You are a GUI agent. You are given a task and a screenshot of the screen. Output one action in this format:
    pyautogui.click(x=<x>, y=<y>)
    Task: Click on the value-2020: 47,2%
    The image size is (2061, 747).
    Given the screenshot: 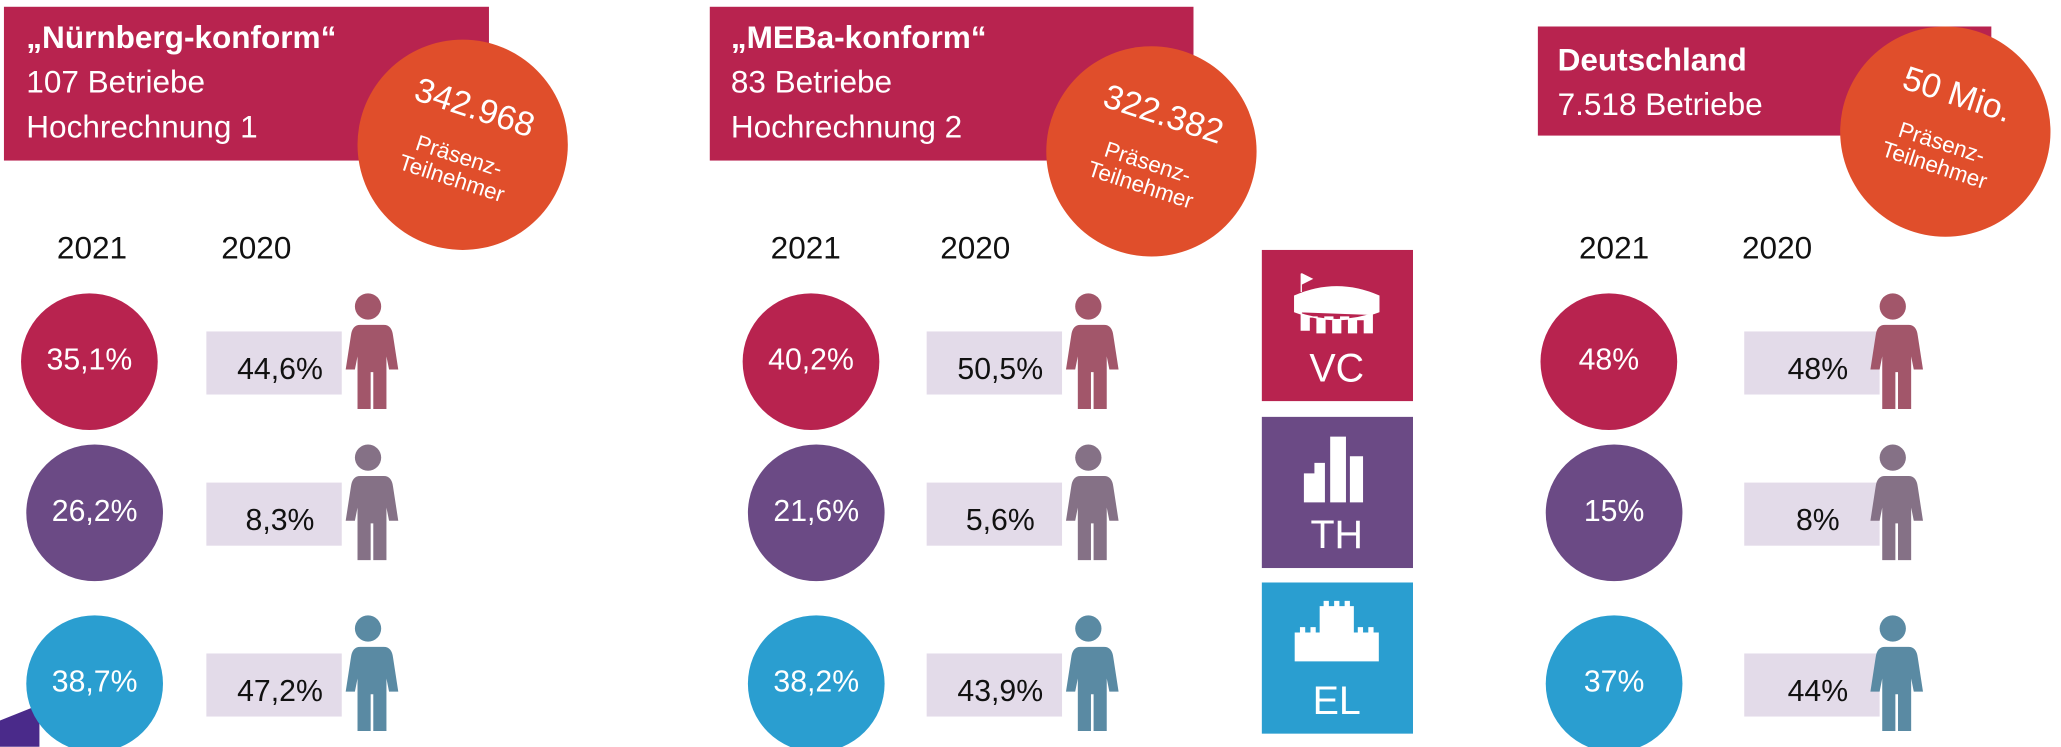 What is the action you would take?
    pyautogui.click(x=280, y=691)
    